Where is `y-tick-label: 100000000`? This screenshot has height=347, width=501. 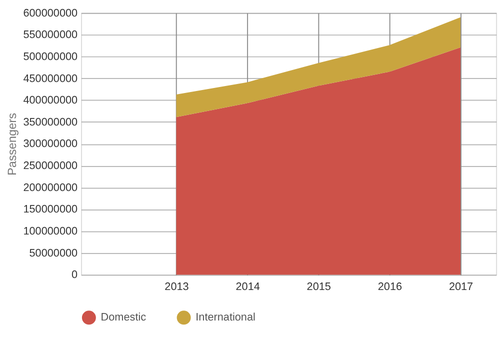 y-tick-label: 100000000 is located at coordinates (50, 232).